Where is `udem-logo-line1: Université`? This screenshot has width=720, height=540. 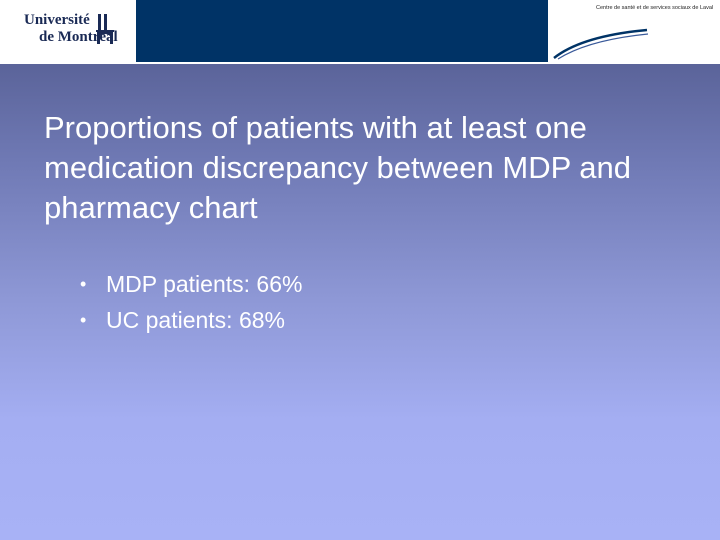
udem-logo-line1: Université is located at coordinates (57, 20).